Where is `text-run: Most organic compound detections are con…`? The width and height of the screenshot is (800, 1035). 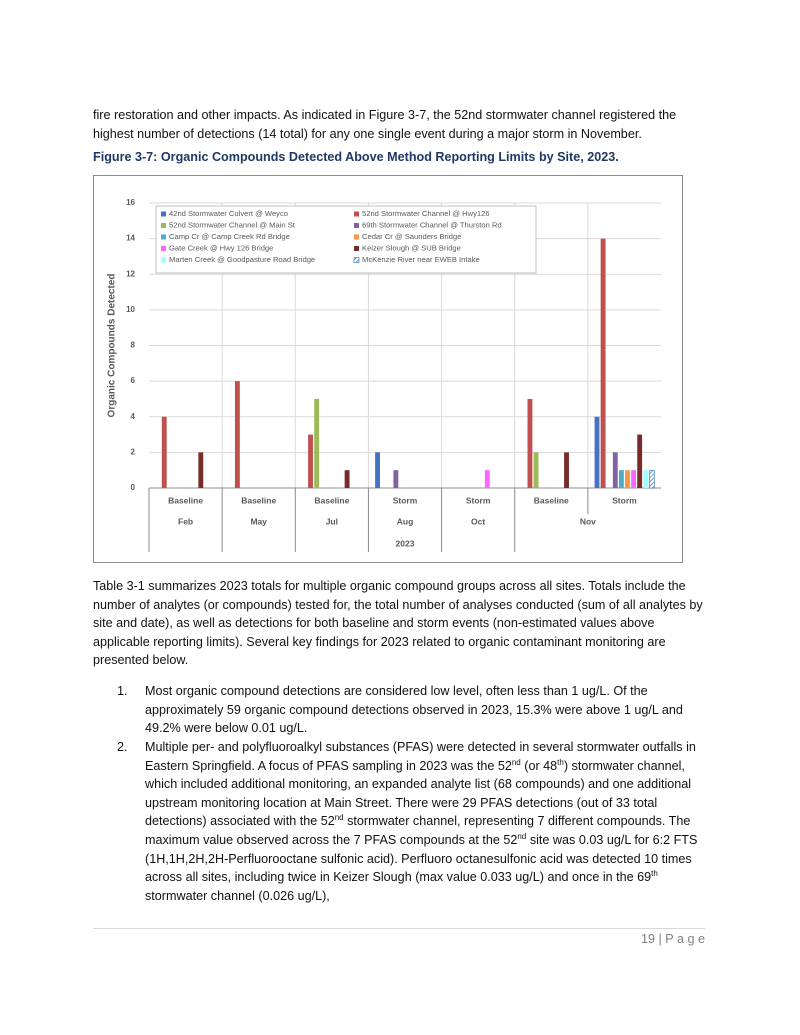 text-run: Most organic compound detections are con… is located at coordinates (414, 710).